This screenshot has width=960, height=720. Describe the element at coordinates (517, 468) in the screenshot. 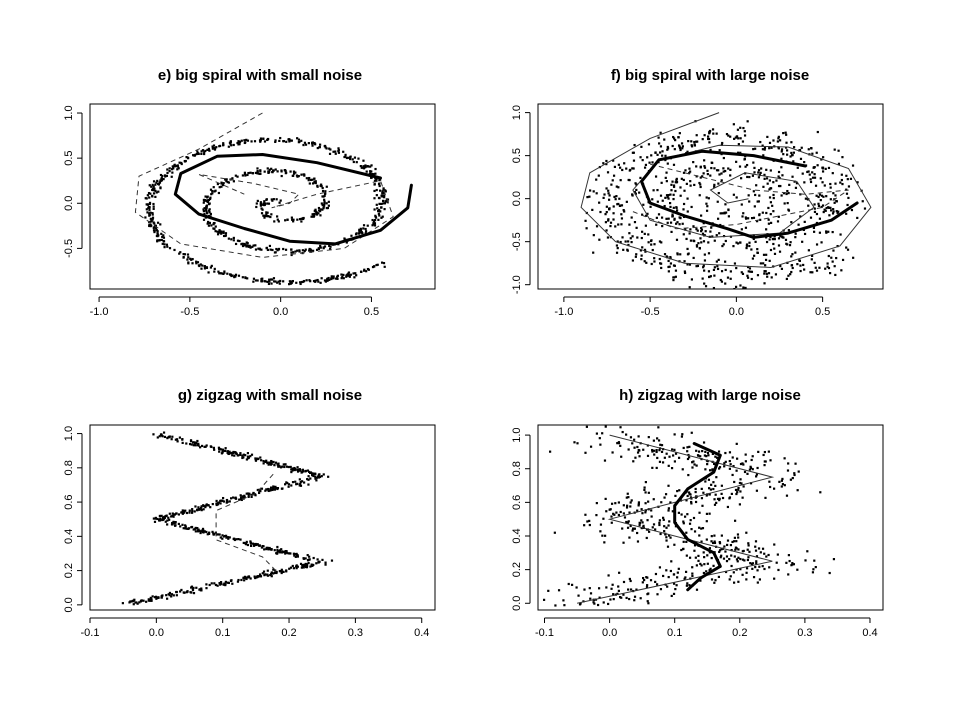

I see `y-tick-label: 0.8` at that location.